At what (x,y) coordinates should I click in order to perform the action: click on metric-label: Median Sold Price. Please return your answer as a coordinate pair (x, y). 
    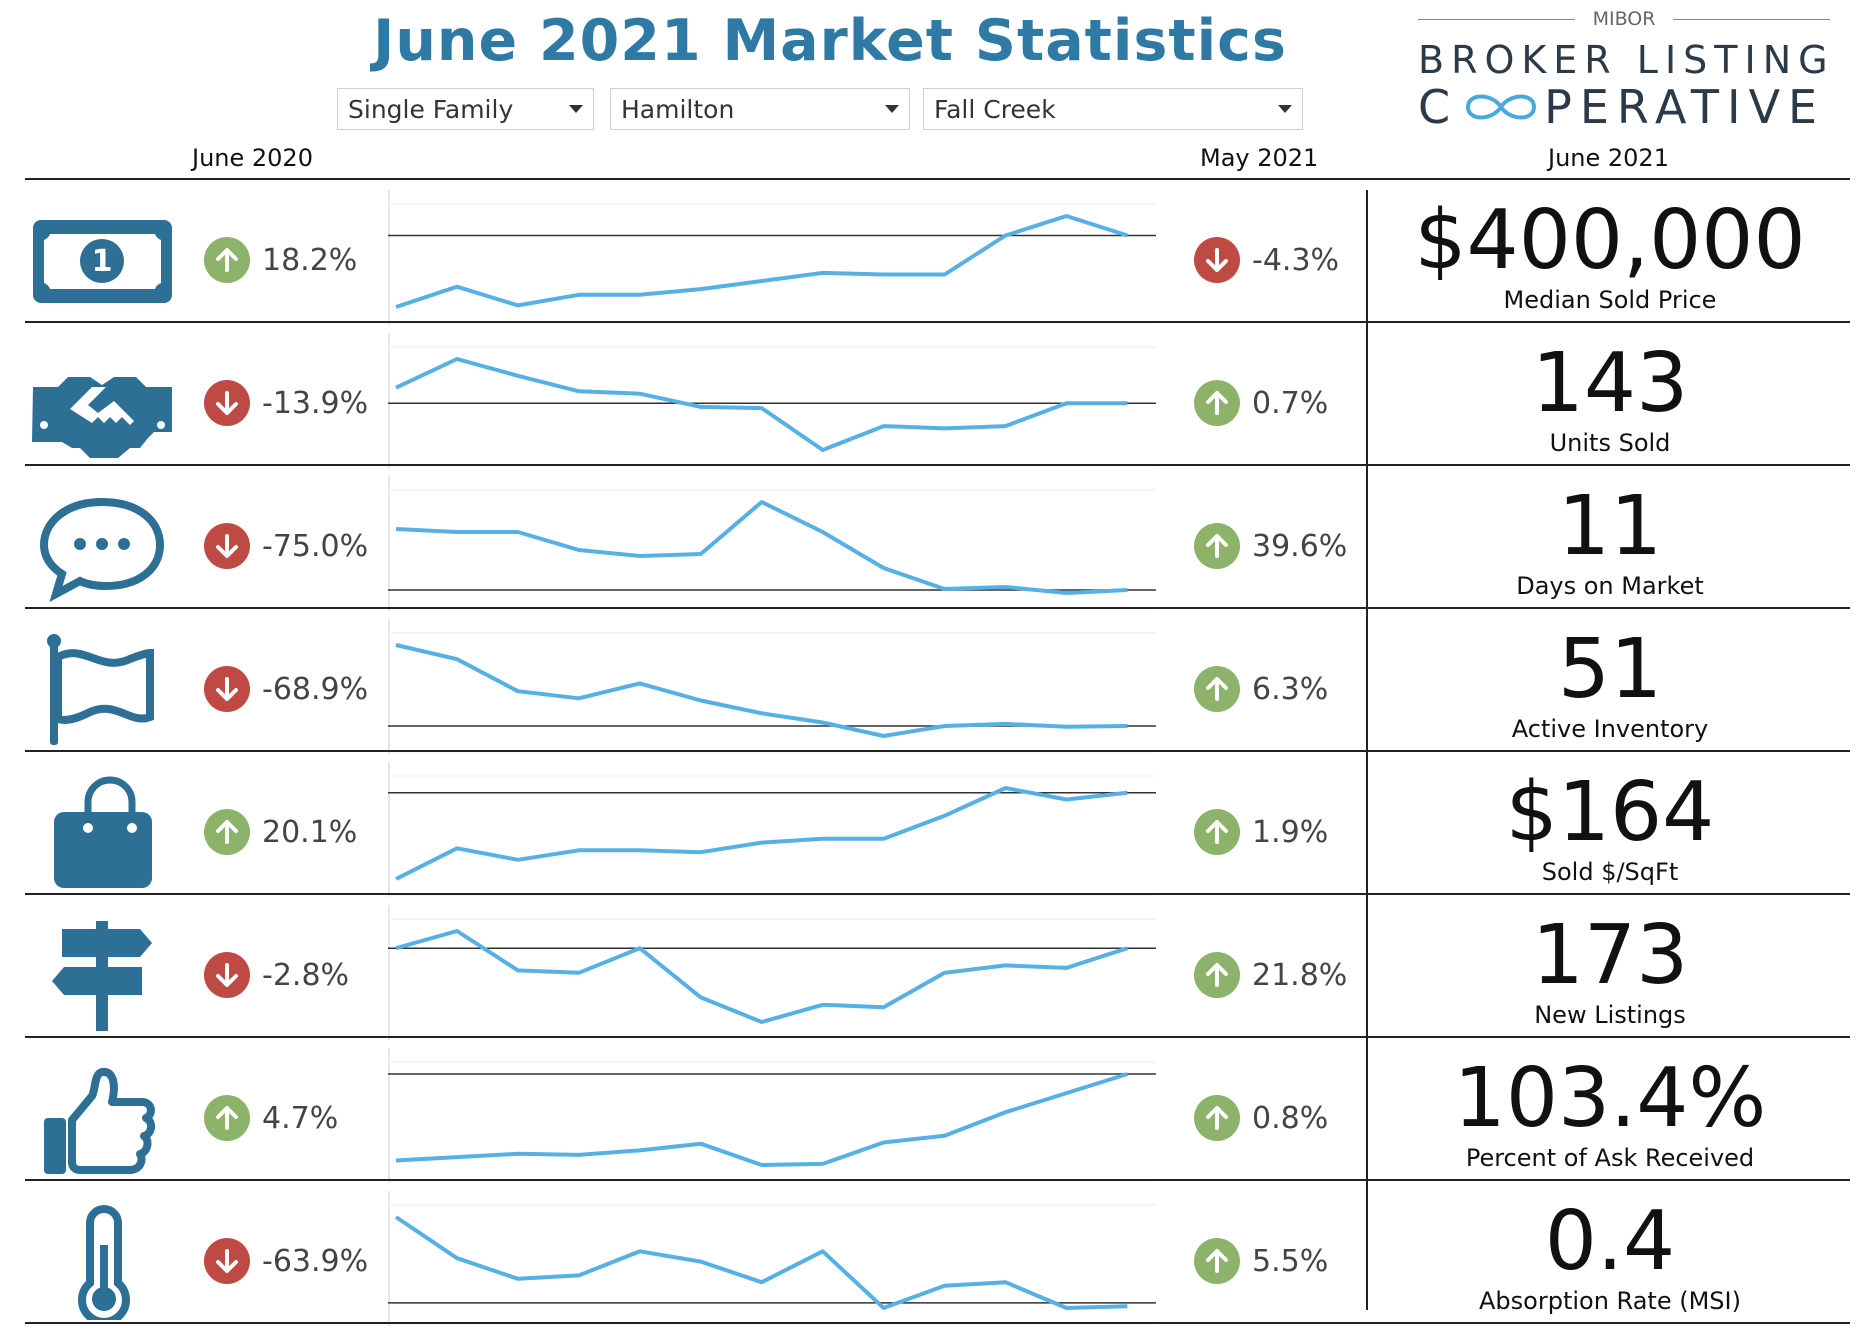
    Looking at the image, I should click on (1610, 300).